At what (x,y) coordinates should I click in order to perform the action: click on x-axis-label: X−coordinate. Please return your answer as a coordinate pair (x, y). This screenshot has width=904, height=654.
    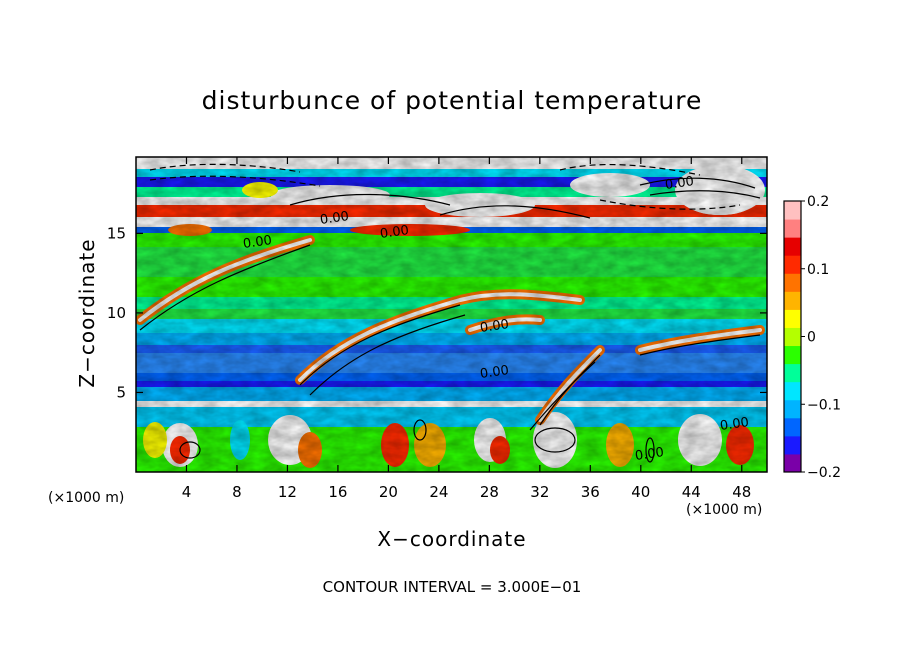
    Looking at the image, I should click on (452, 539).